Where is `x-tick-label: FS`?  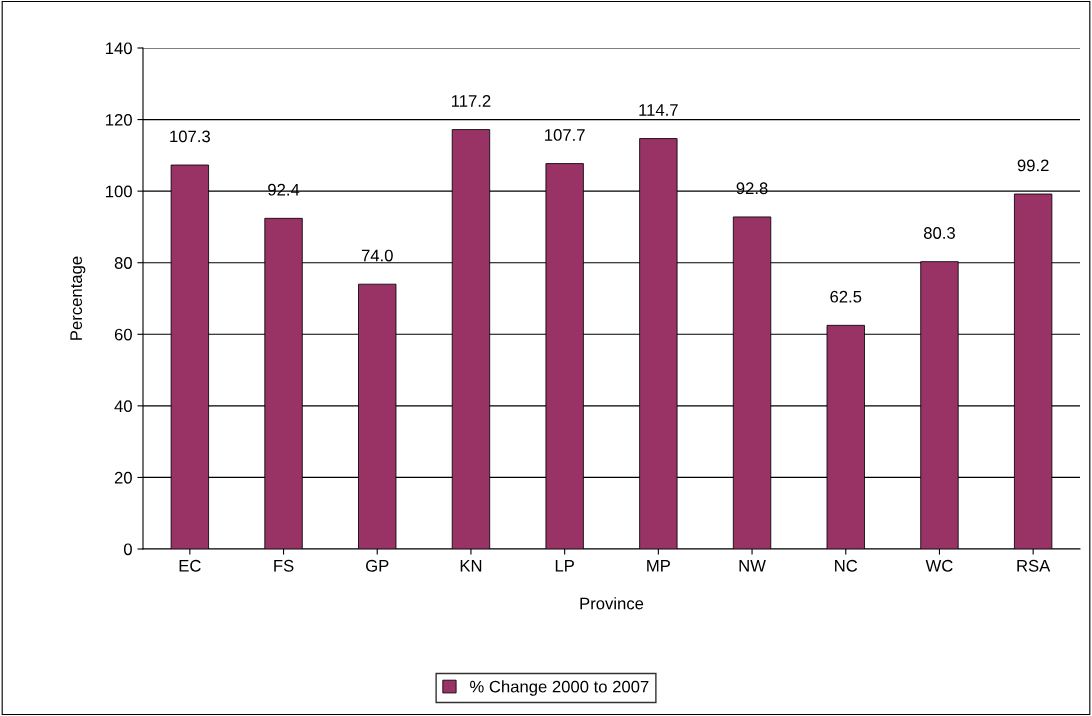 x-tick-label: FS is located at coordinates (284, 565).